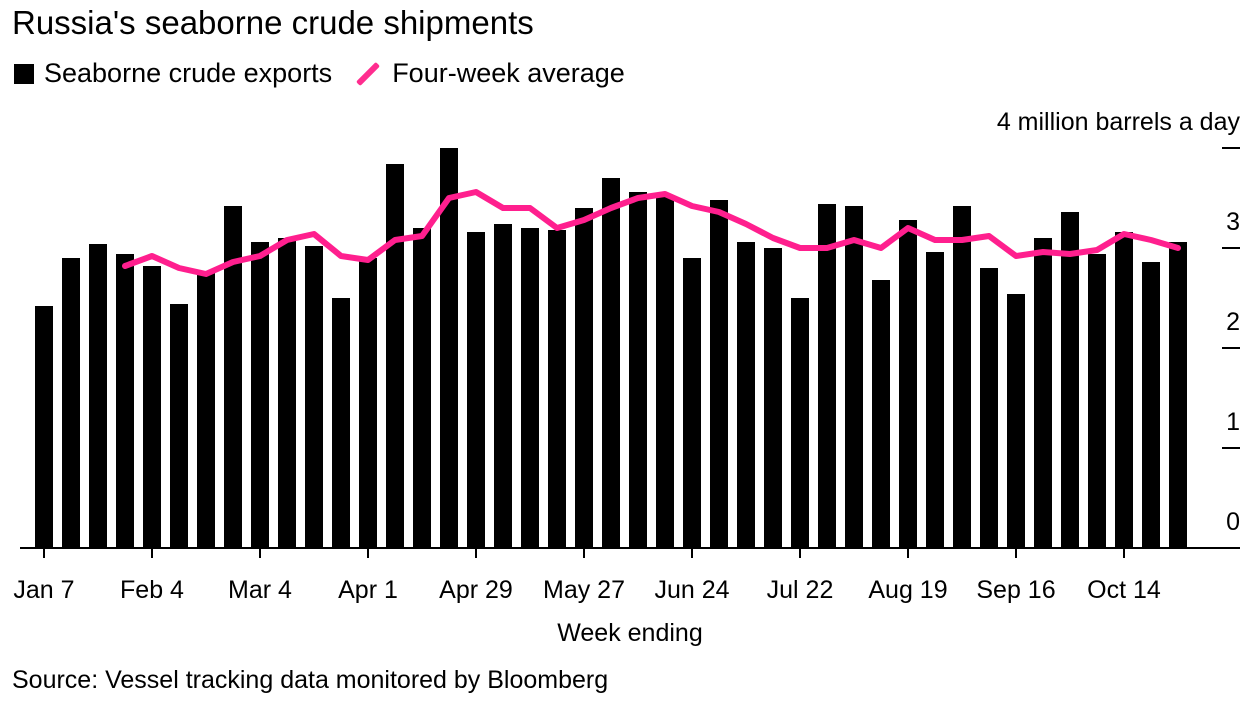 The image size is (1260, 710). Describe the element at coordinates (1124, 590) in the screenshot. I see `x-tick-label: Oct 14` at that location.